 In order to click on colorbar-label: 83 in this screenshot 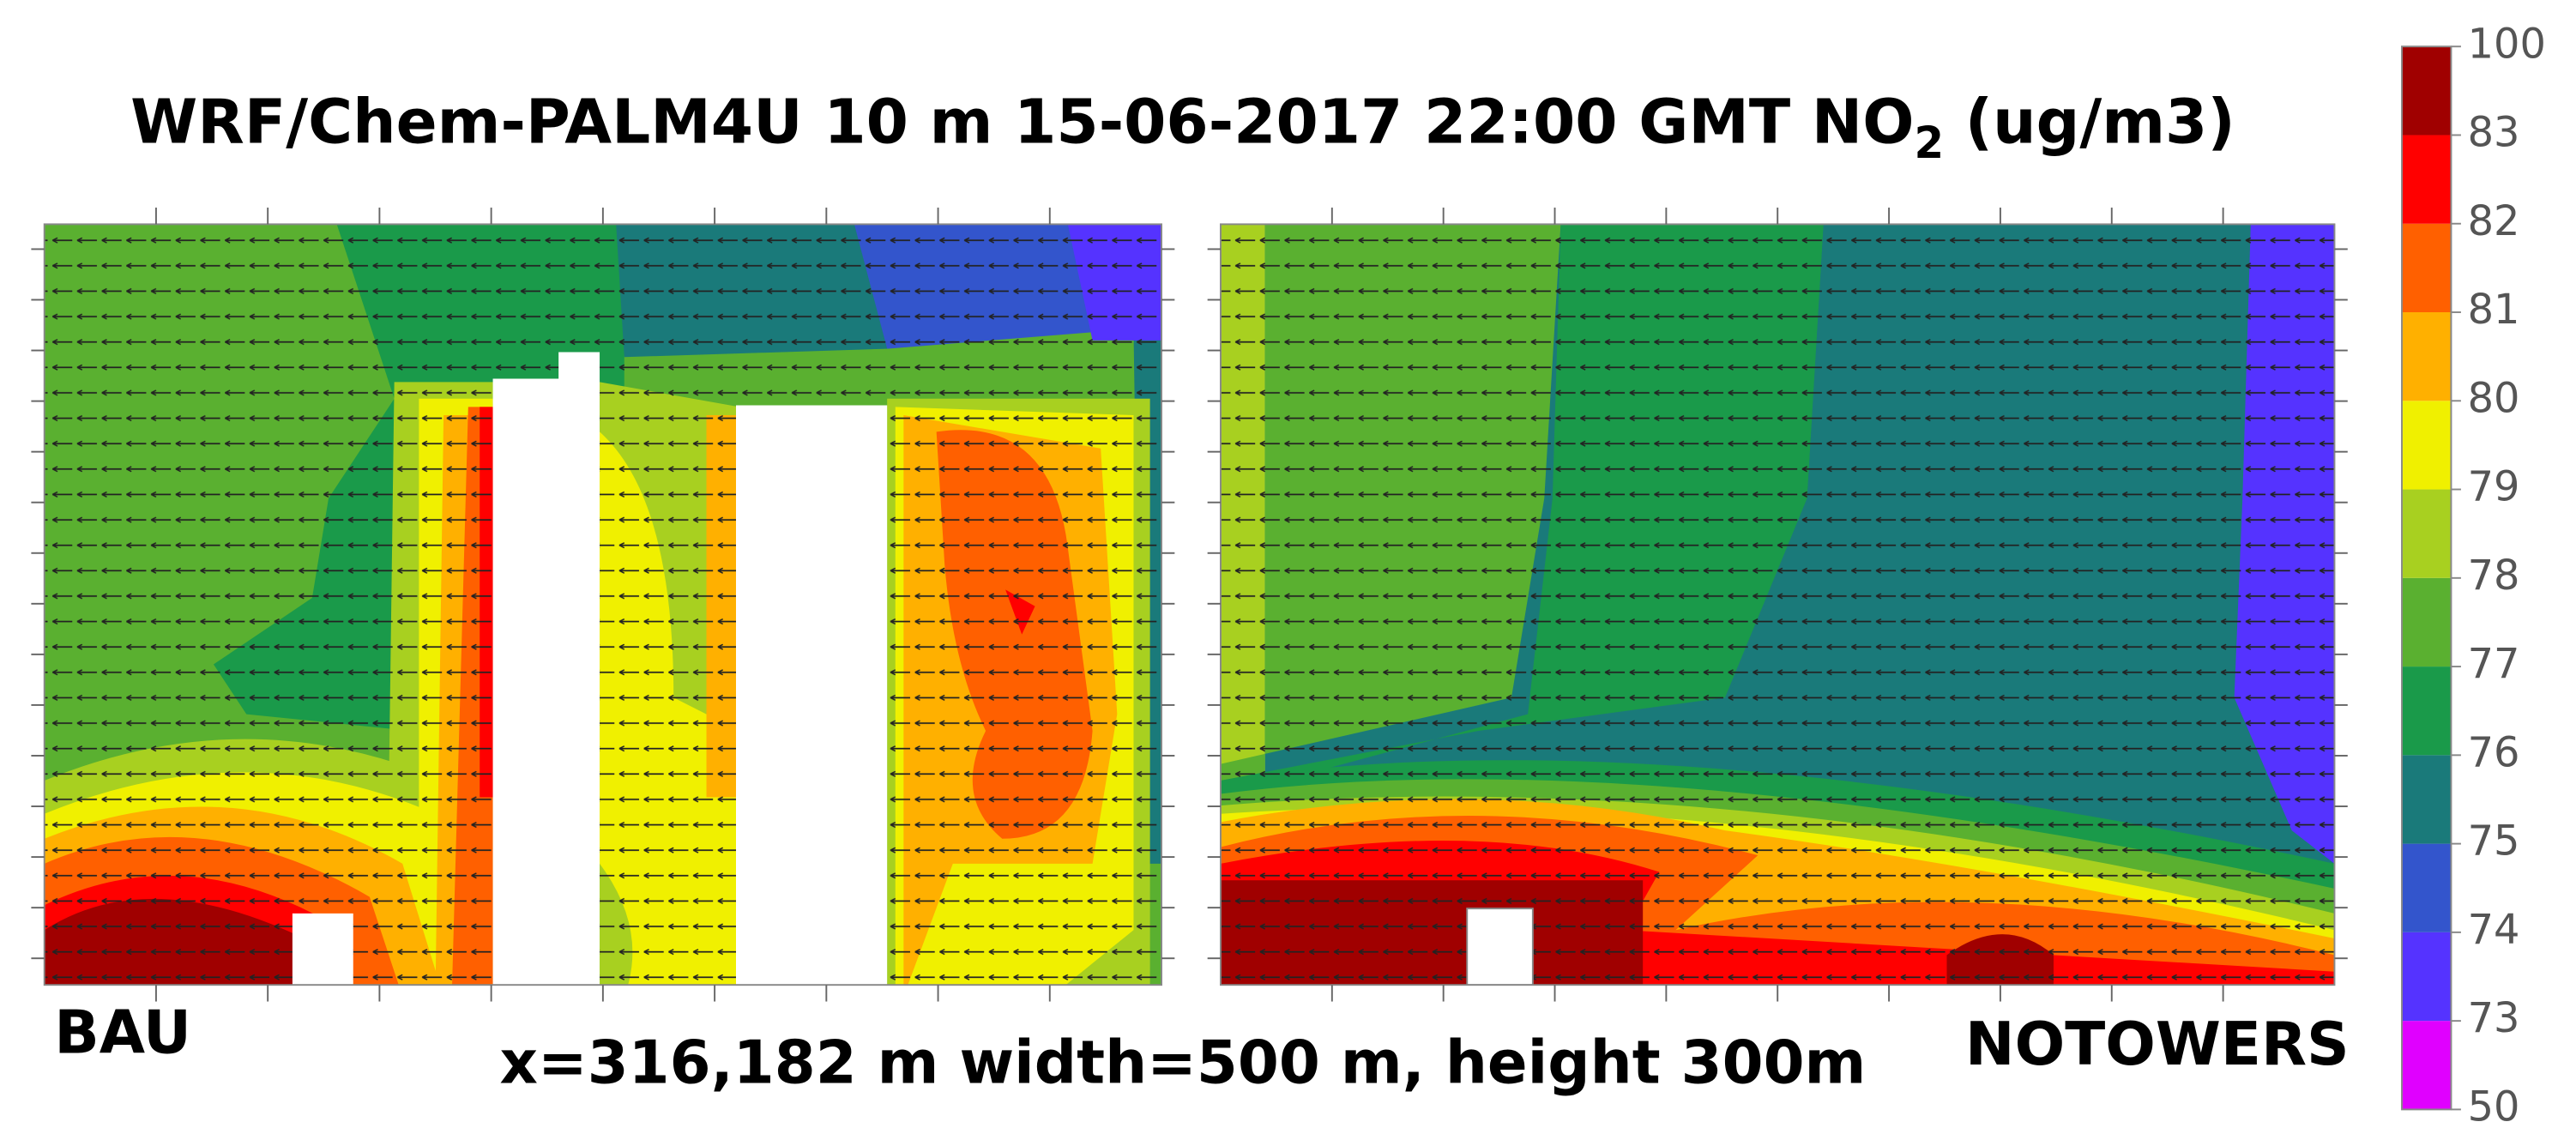, I will do `click(2494, 132)`.